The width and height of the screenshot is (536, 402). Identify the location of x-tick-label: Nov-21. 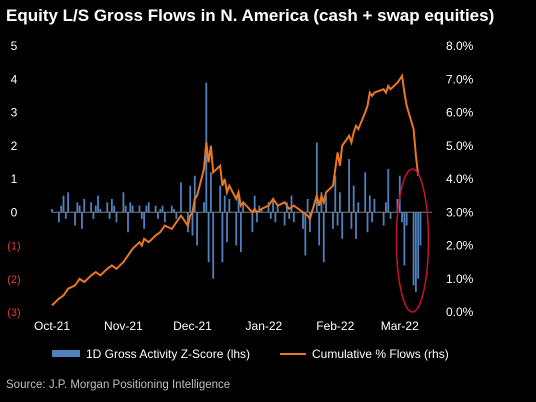
(123, 326).